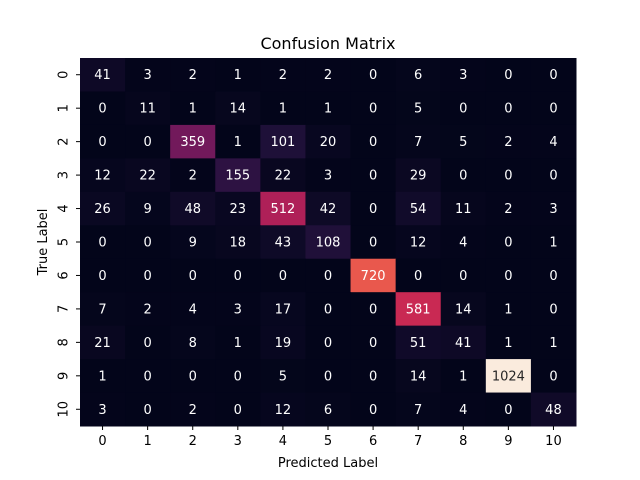  I want to click on cell-value-label-7-9: 1, so click(508, 309).